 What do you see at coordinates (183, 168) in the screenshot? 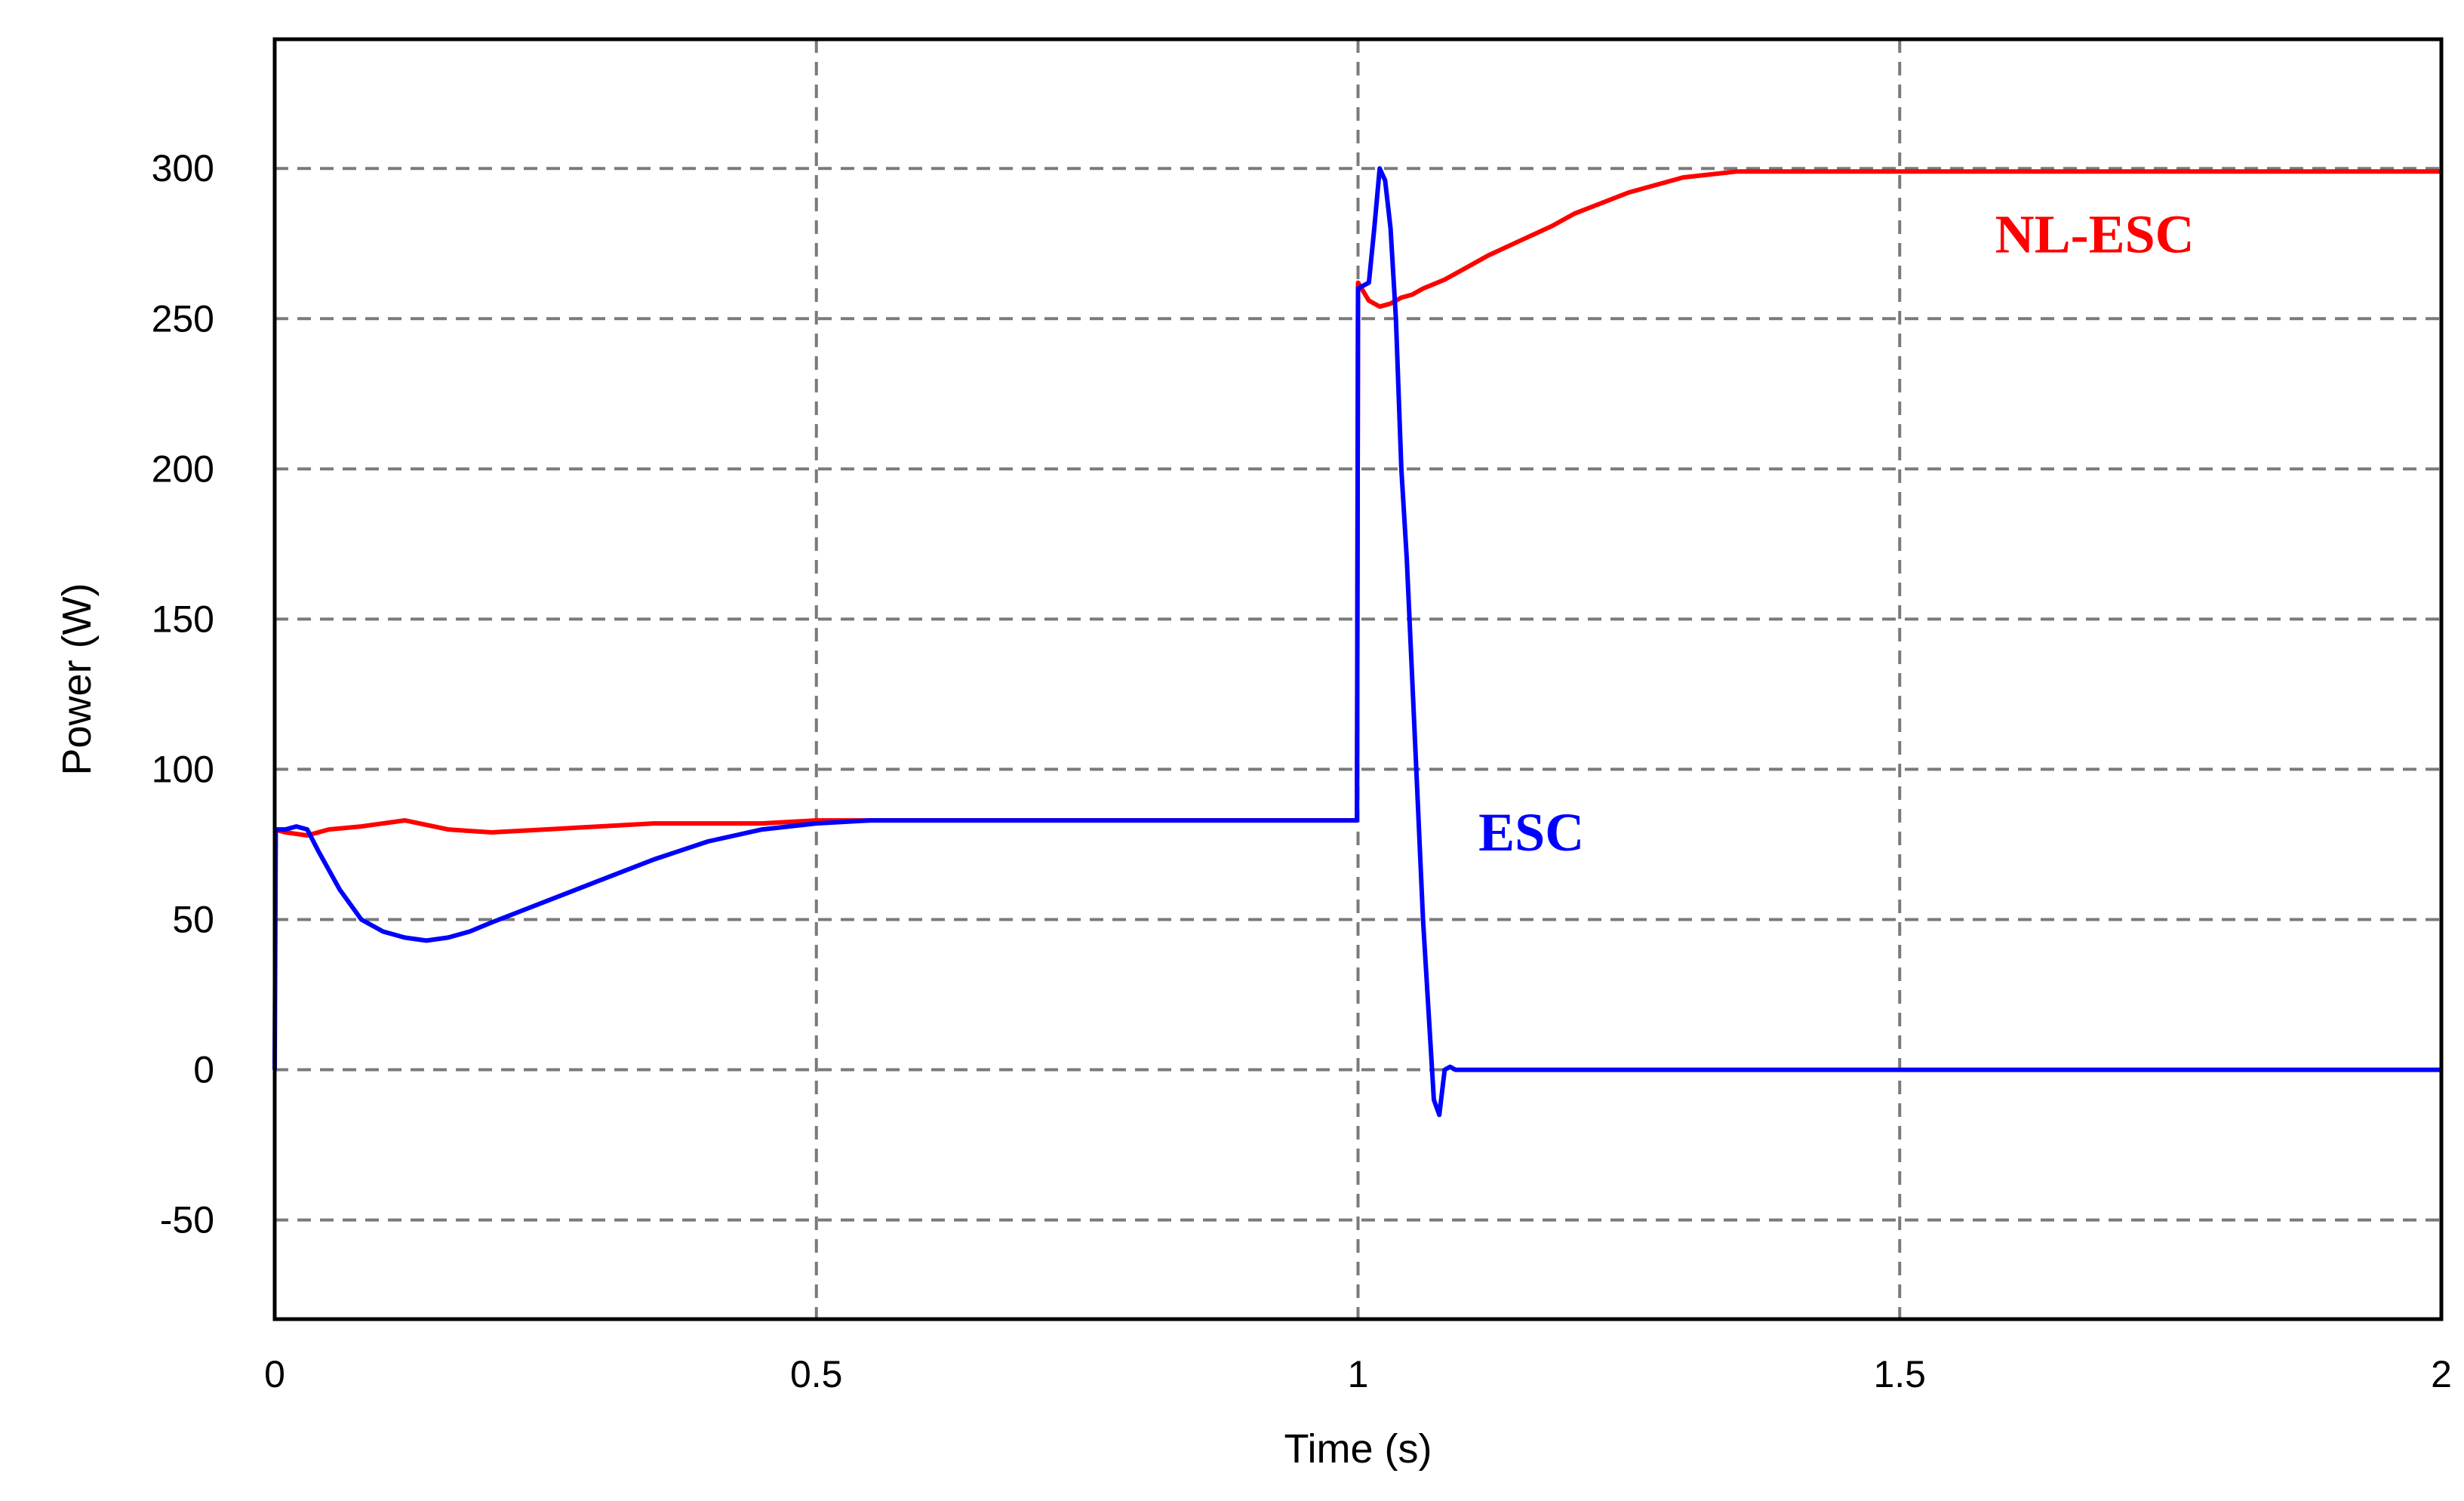
I see `y-tick-label: 300` at bounding box center [183, 168].